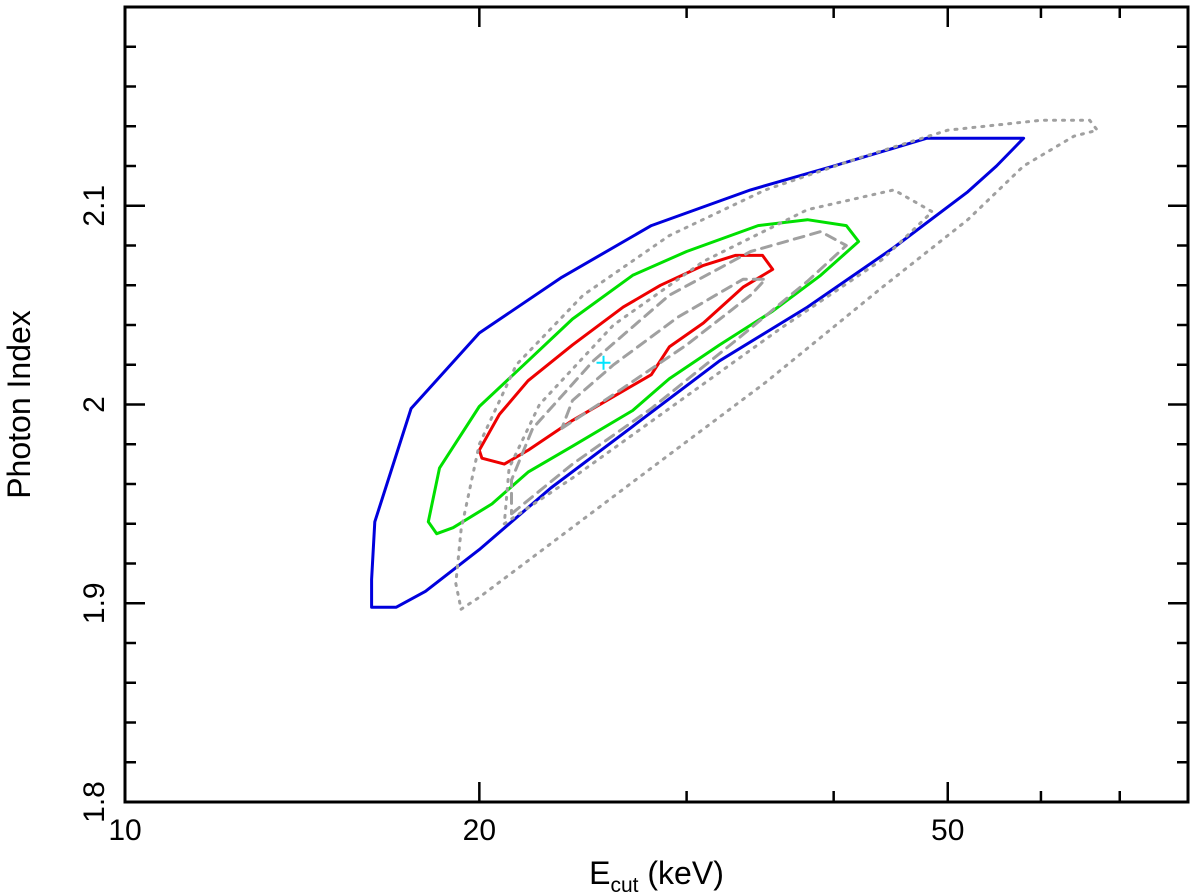  I want to click on contour-grey-dotted-inner, so click(718, 357).